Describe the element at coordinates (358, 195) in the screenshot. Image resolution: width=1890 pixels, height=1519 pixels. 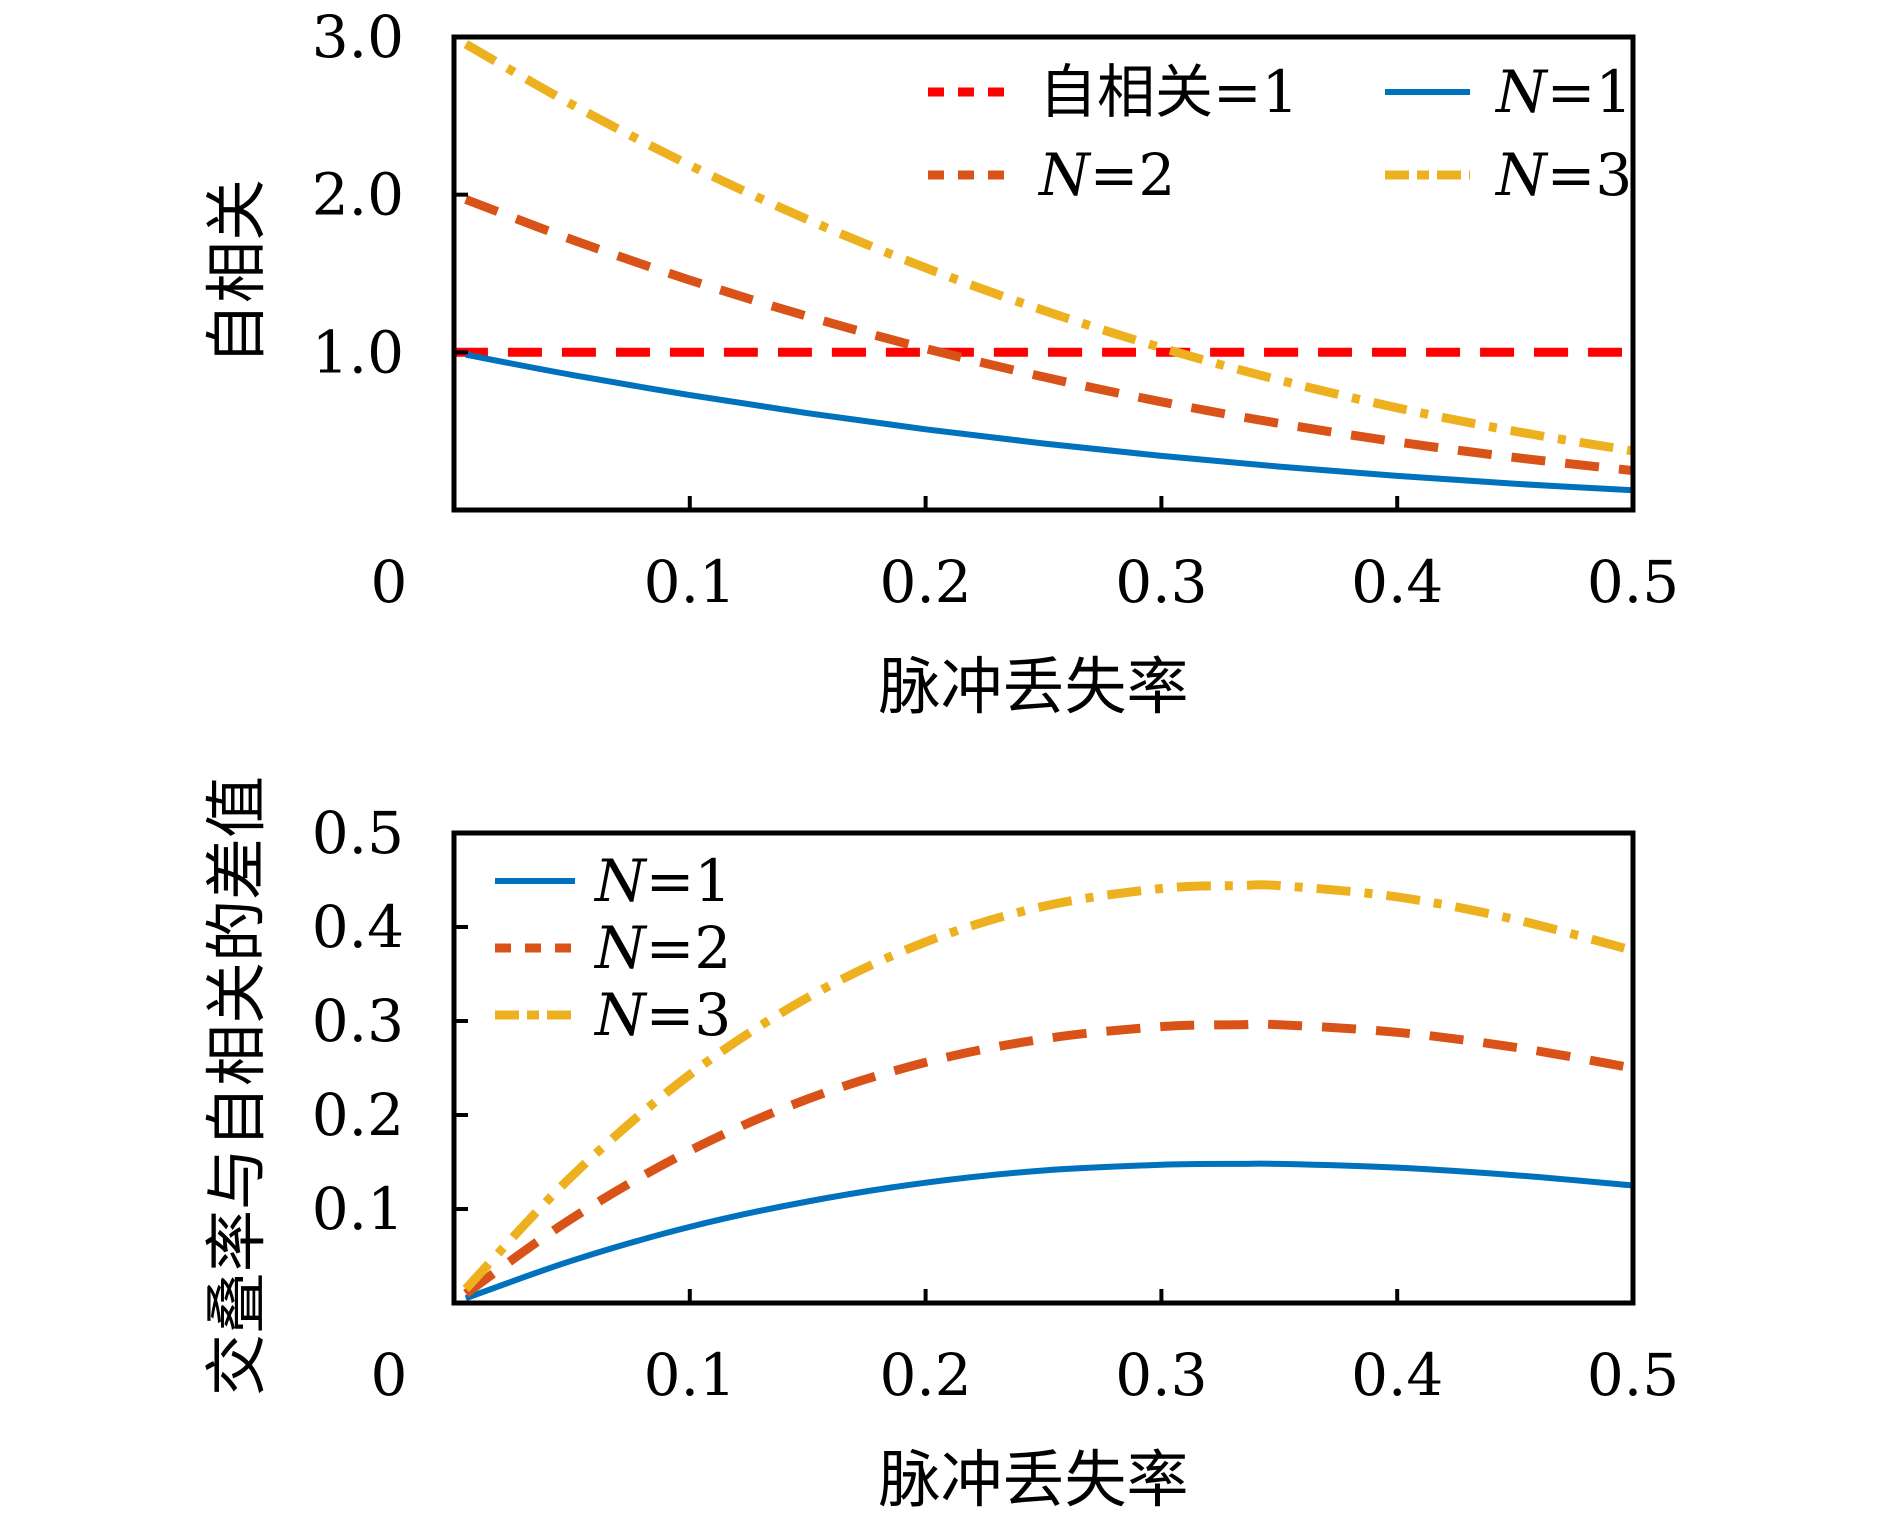
I see `y-tick-label: 2.0` at that location.